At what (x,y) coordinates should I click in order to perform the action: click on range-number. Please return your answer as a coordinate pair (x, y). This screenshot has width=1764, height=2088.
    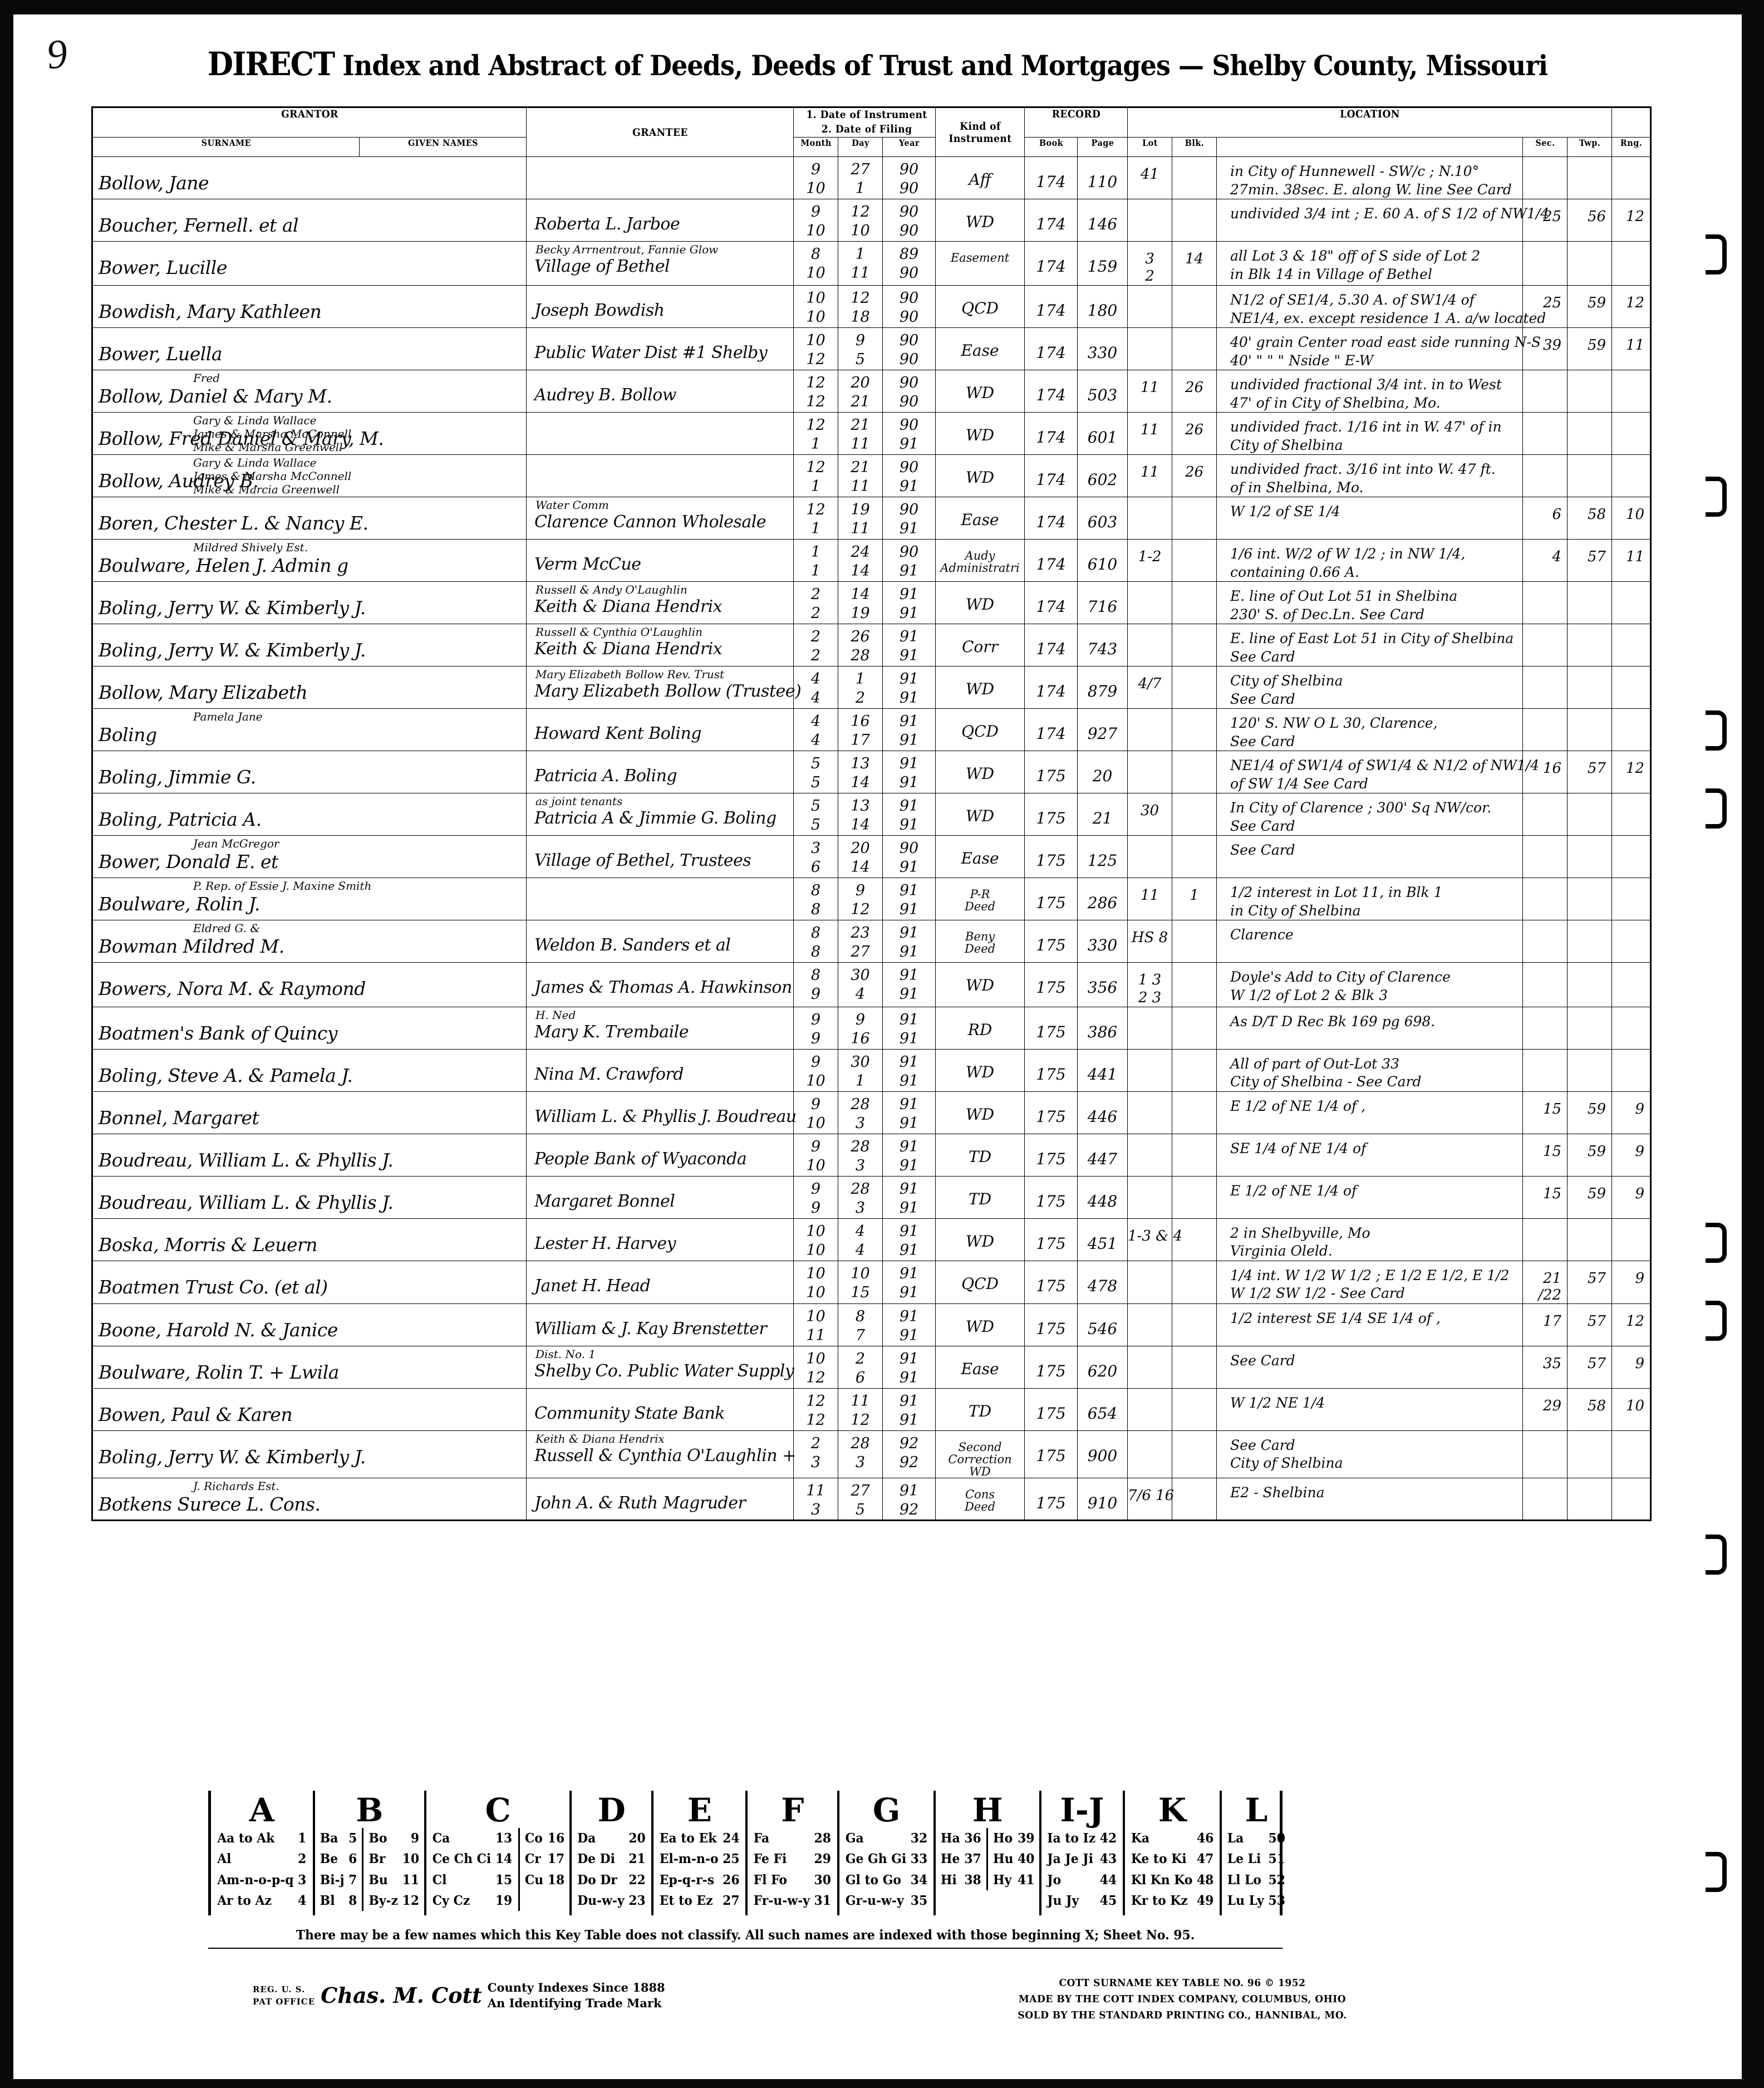
    Looking at the image, I should click on (1631, 670).